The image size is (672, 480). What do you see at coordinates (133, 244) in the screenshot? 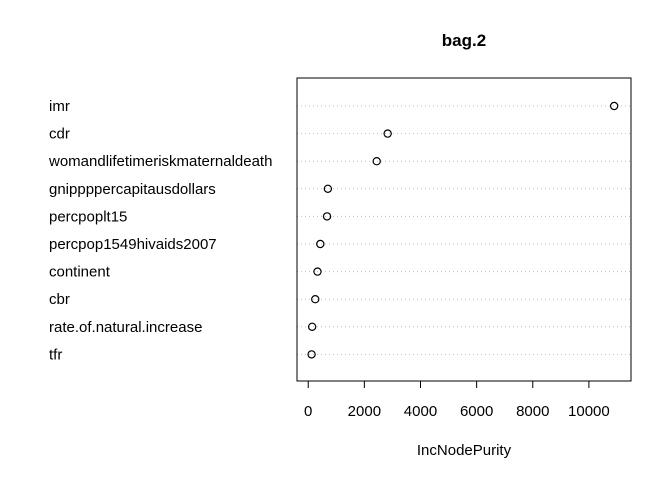
I see `category-label: percpop1549hivaids2007` at bounding box center [133, 244].